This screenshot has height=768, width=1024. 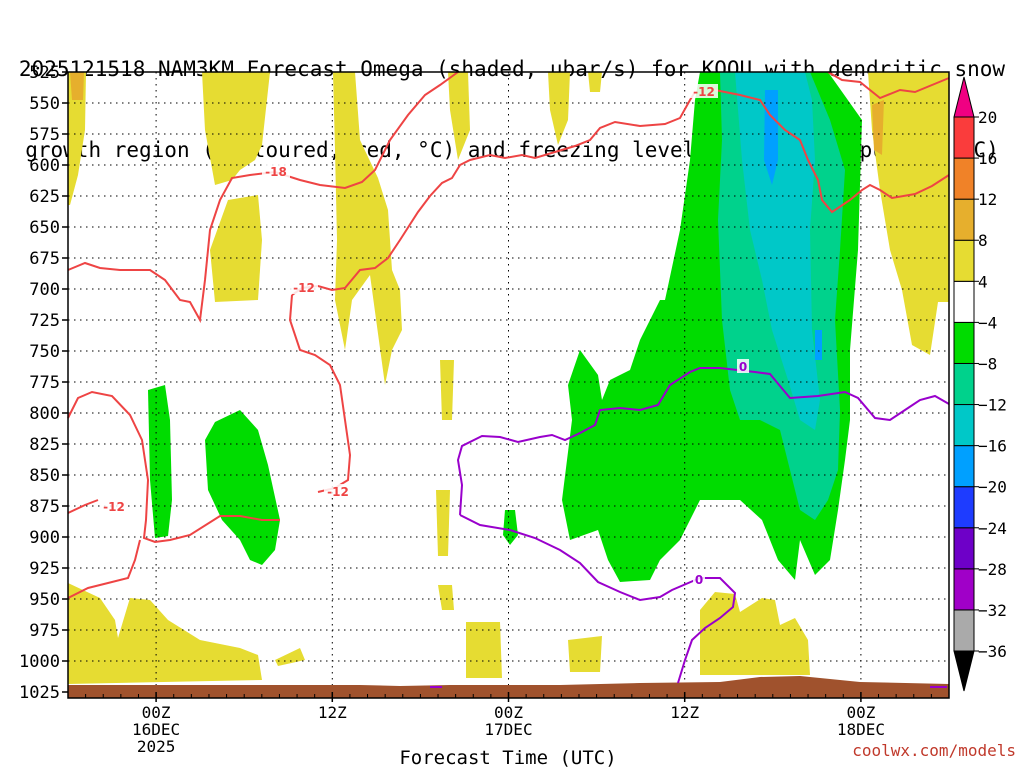 I want to click on colorbar-label: −36, so click(x=992, y=651).